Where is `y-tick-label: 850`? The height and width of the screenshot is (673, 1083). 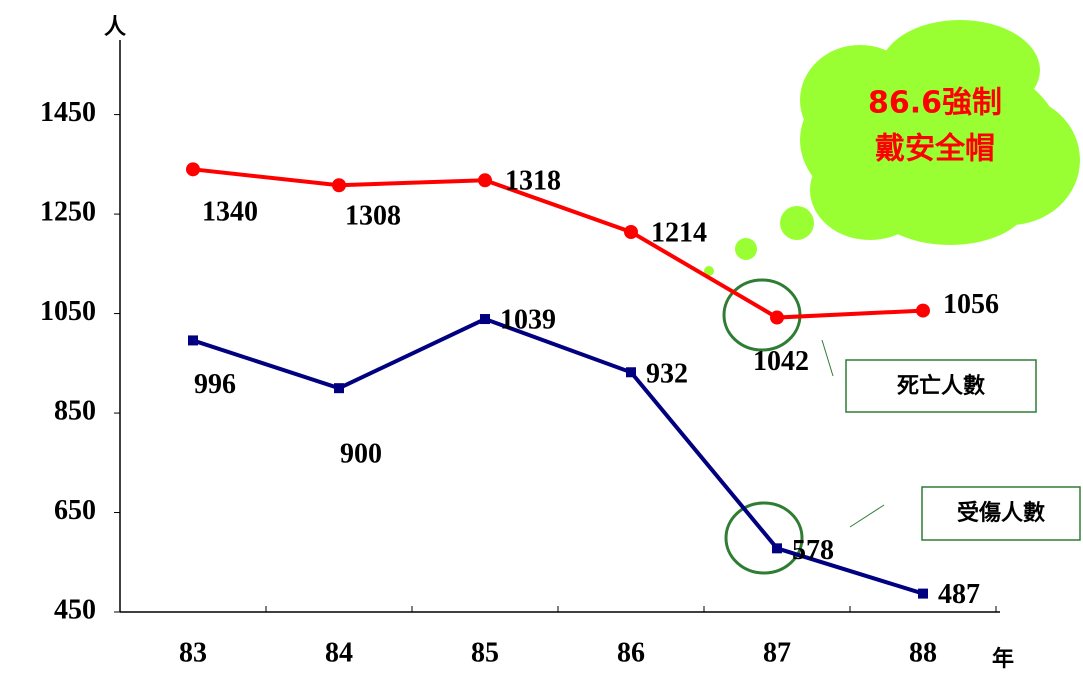 y-tick-label: 850 is located at coordinates (75, 410).